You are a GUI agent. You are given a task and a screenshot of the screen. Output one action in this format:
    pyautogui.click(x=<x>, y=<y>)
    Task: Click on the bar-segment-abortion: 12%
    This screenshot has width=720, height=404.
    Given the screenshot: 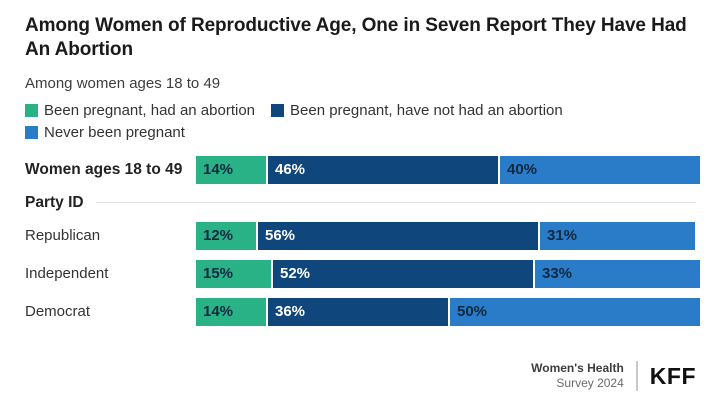 What is the action you would take?
    pyautogui.click(x=226, y=235)
    